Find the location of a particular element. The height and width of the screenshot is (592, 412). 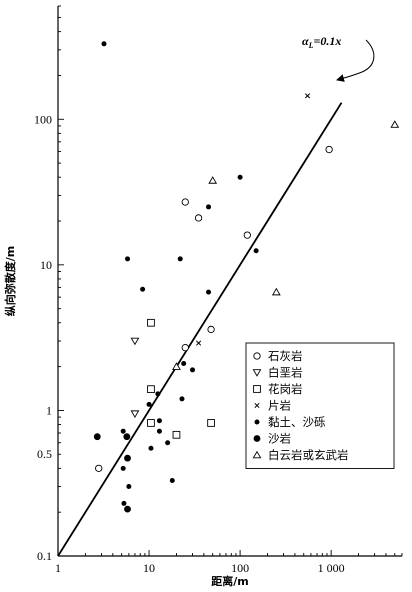

legend-box is located at coordinates (320, 405).